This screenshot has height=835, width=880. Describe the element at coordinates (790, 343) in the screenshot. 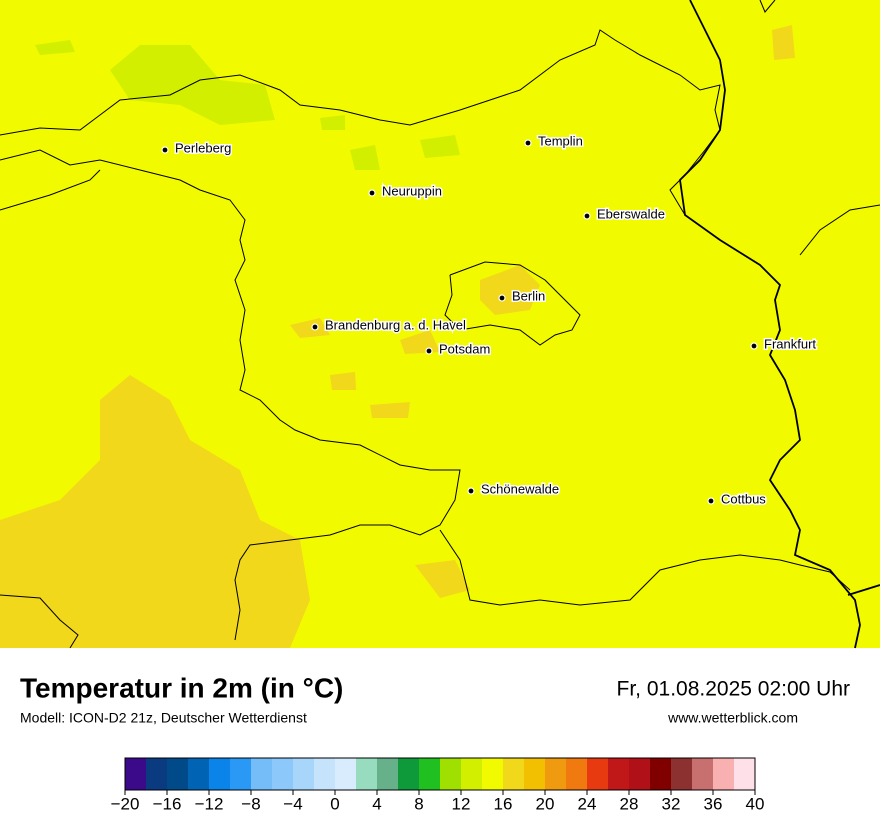

I see `city-label: Frankfurt` at that location.